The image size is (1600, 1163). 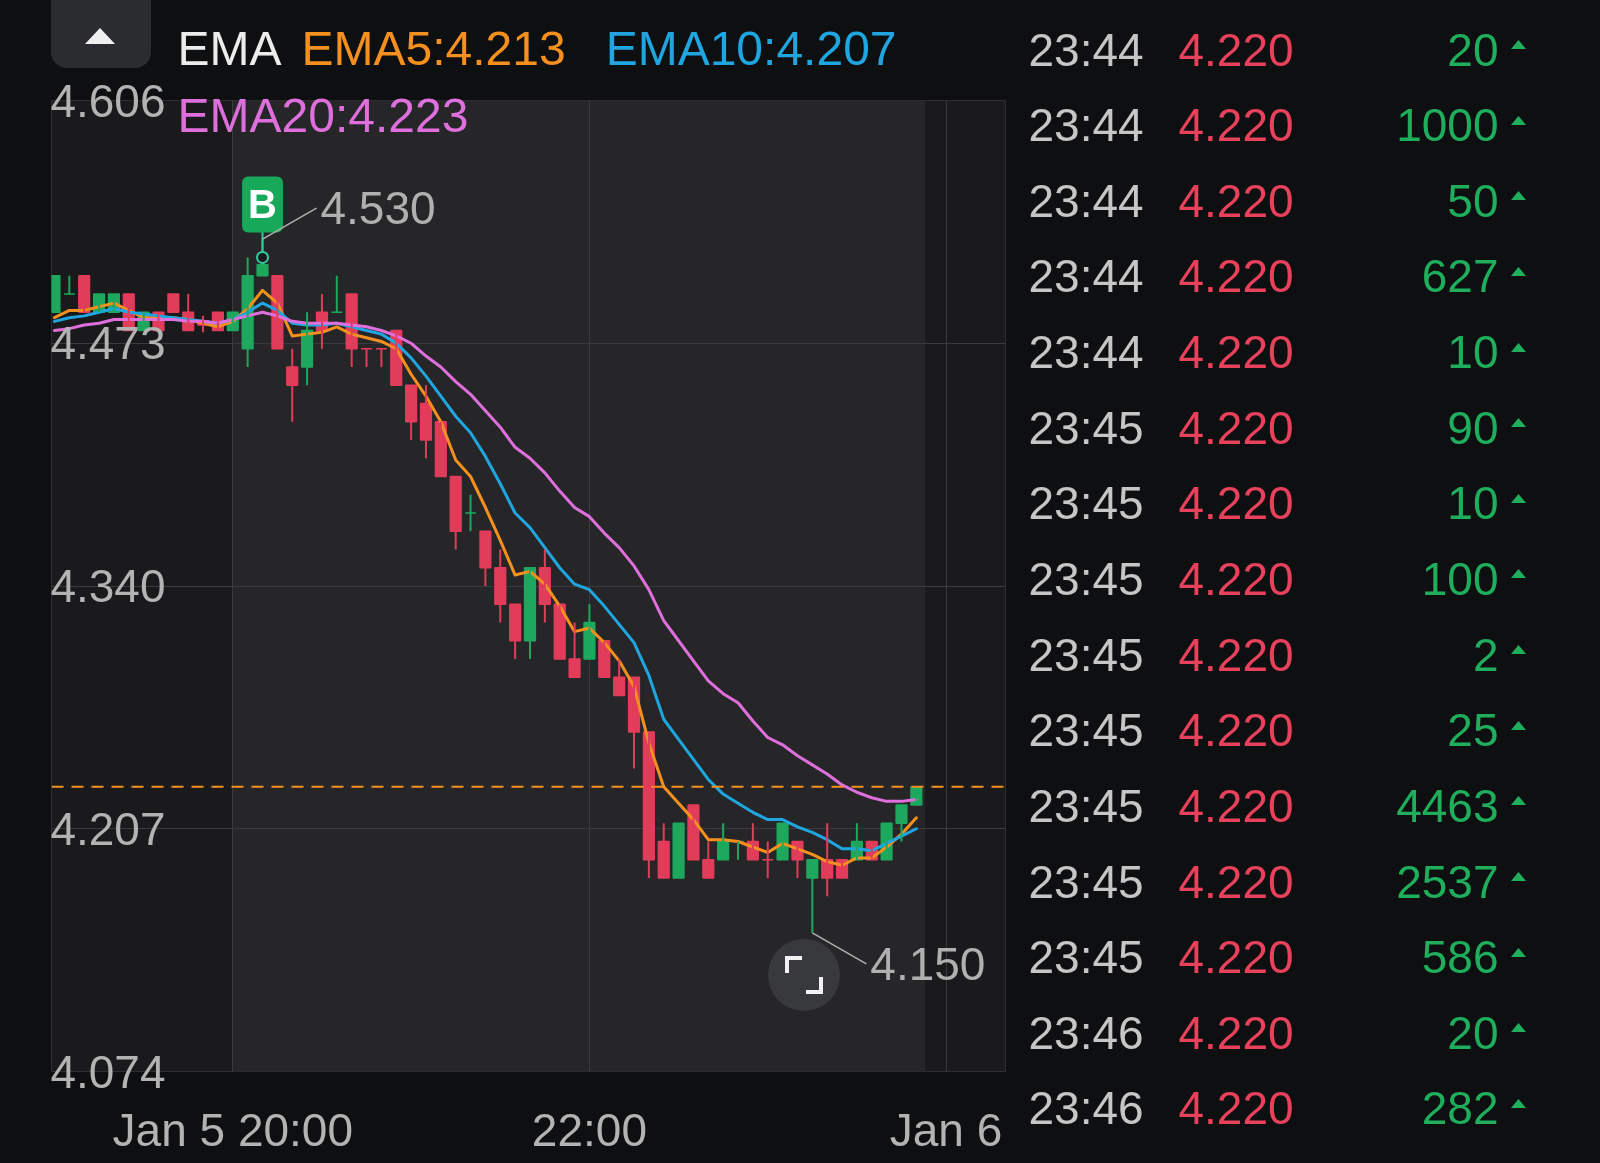 What do you see at coordinates (1447, 881) in the screenshot?
I see `text: 2537` at bounding box center [1447, 881].